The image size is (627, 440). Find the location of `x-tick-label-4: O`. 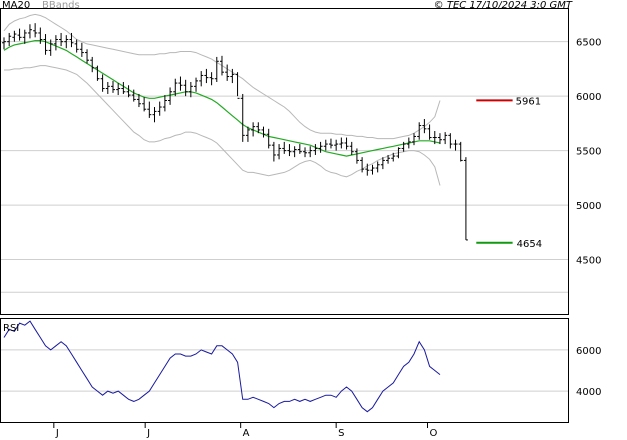

x-tick-label-4: O is located at coordinates (434, 433).